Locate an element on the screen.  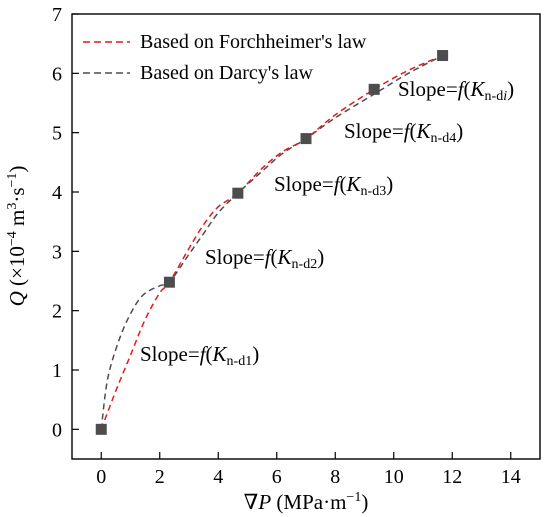
annotation-slope-1: Slope=f(Kn-d1) is located at coordinates (199, 355).